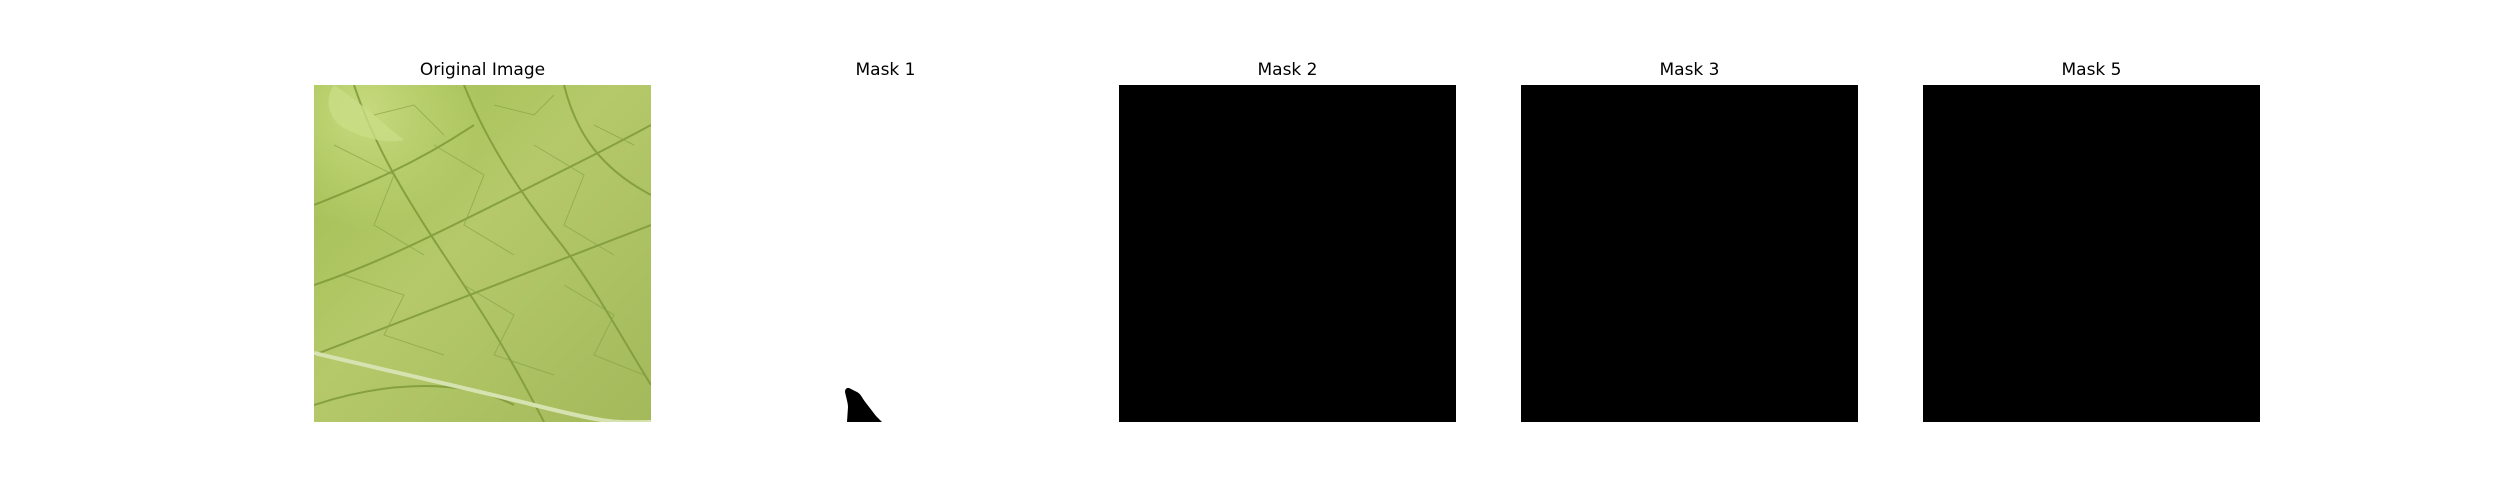  Describe the element at coordinates (482, 253) in the screenshot. I see `leaf-image` at that location.